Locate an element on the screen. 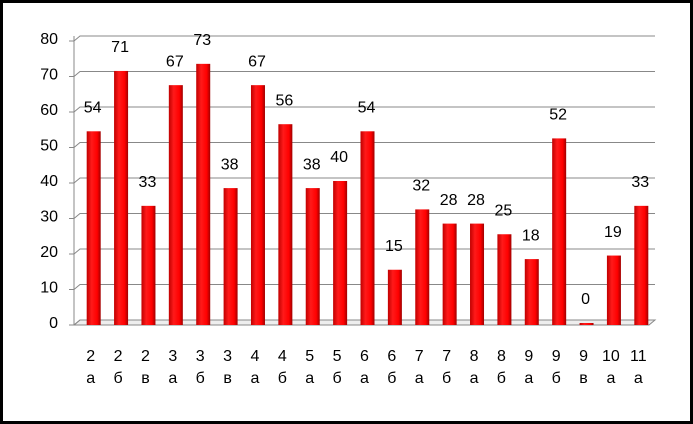 This screenshot has height=424, width=693. value-label: 40 is located at coordinates (339, 157).